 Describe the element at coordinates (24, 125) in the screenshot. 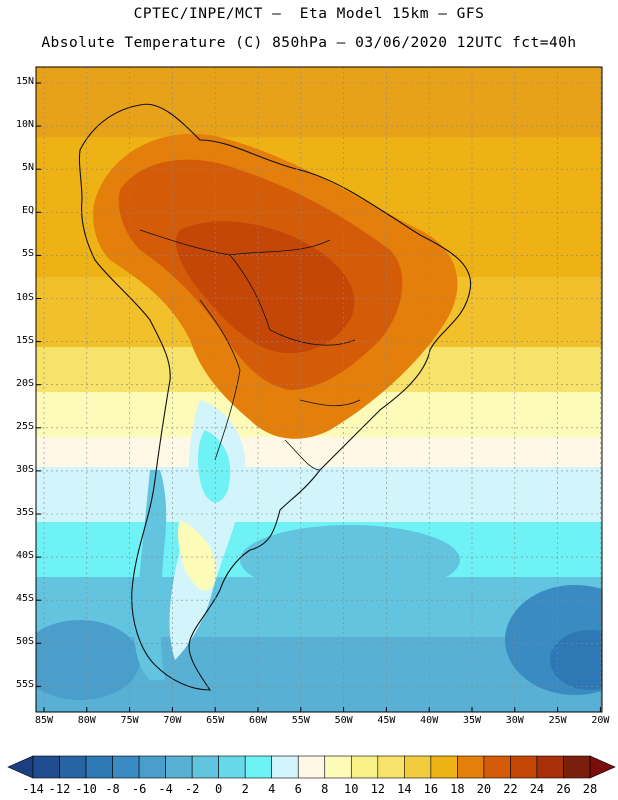

I see `lat-label: 10N` at that location.